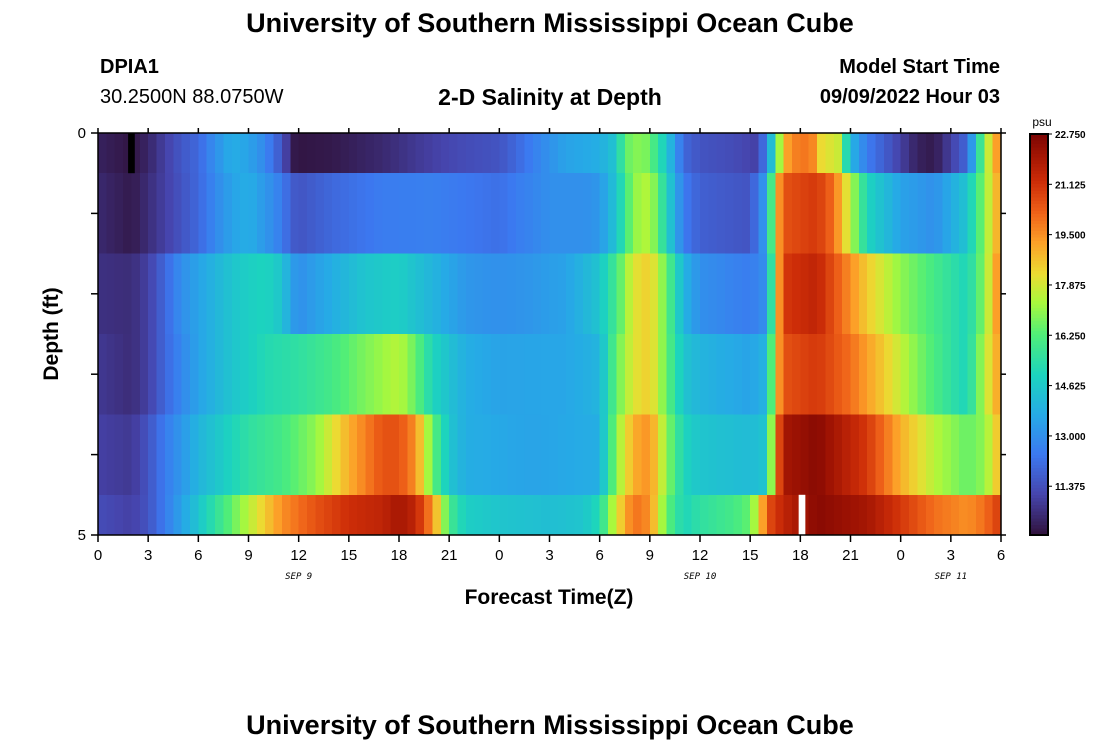 The width and height of the screenshot is (1100, 750). Describe the element at coordinates (802, 514) in the screenshot. I see `missing-data-cell` at that location.